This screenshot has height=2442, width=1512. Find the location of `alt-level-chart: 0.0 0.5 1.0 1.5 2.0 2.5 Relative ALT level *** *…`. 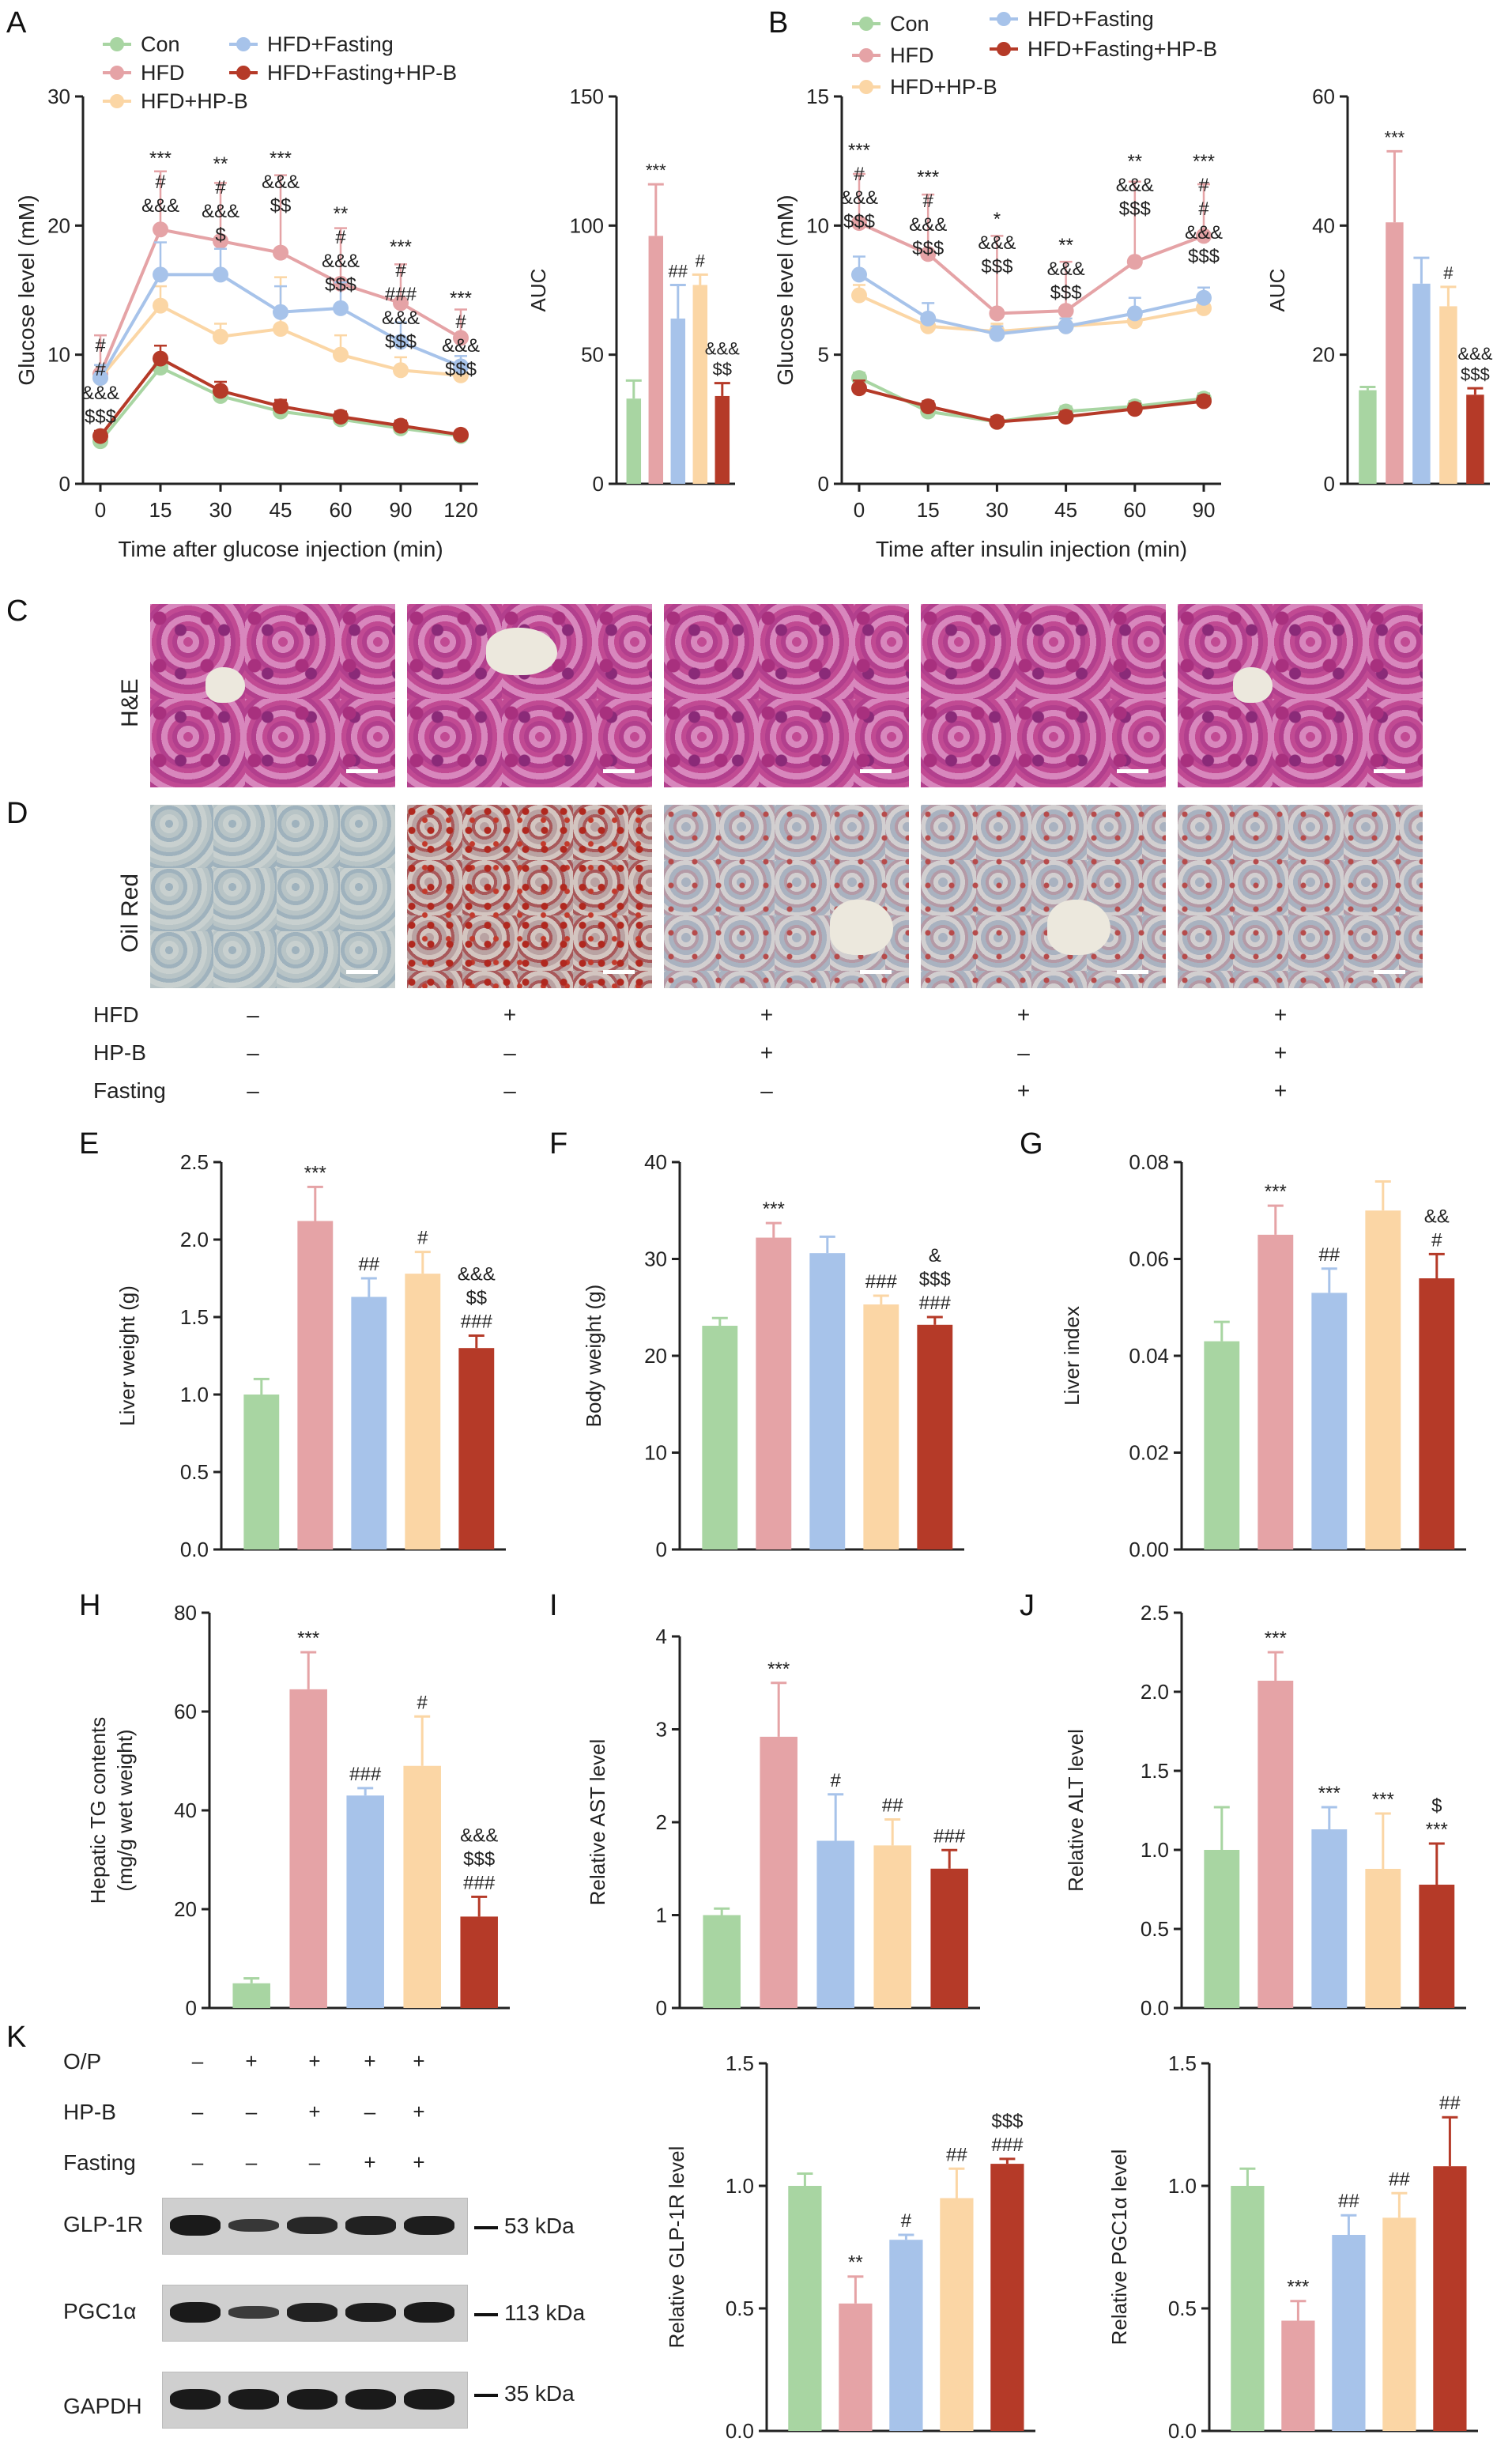

alt-level-chart: 0.0 0.5 1.0 1.5 2.0 2.5 Relative ALT level *** *… is located at coordinates (1265, 1808).